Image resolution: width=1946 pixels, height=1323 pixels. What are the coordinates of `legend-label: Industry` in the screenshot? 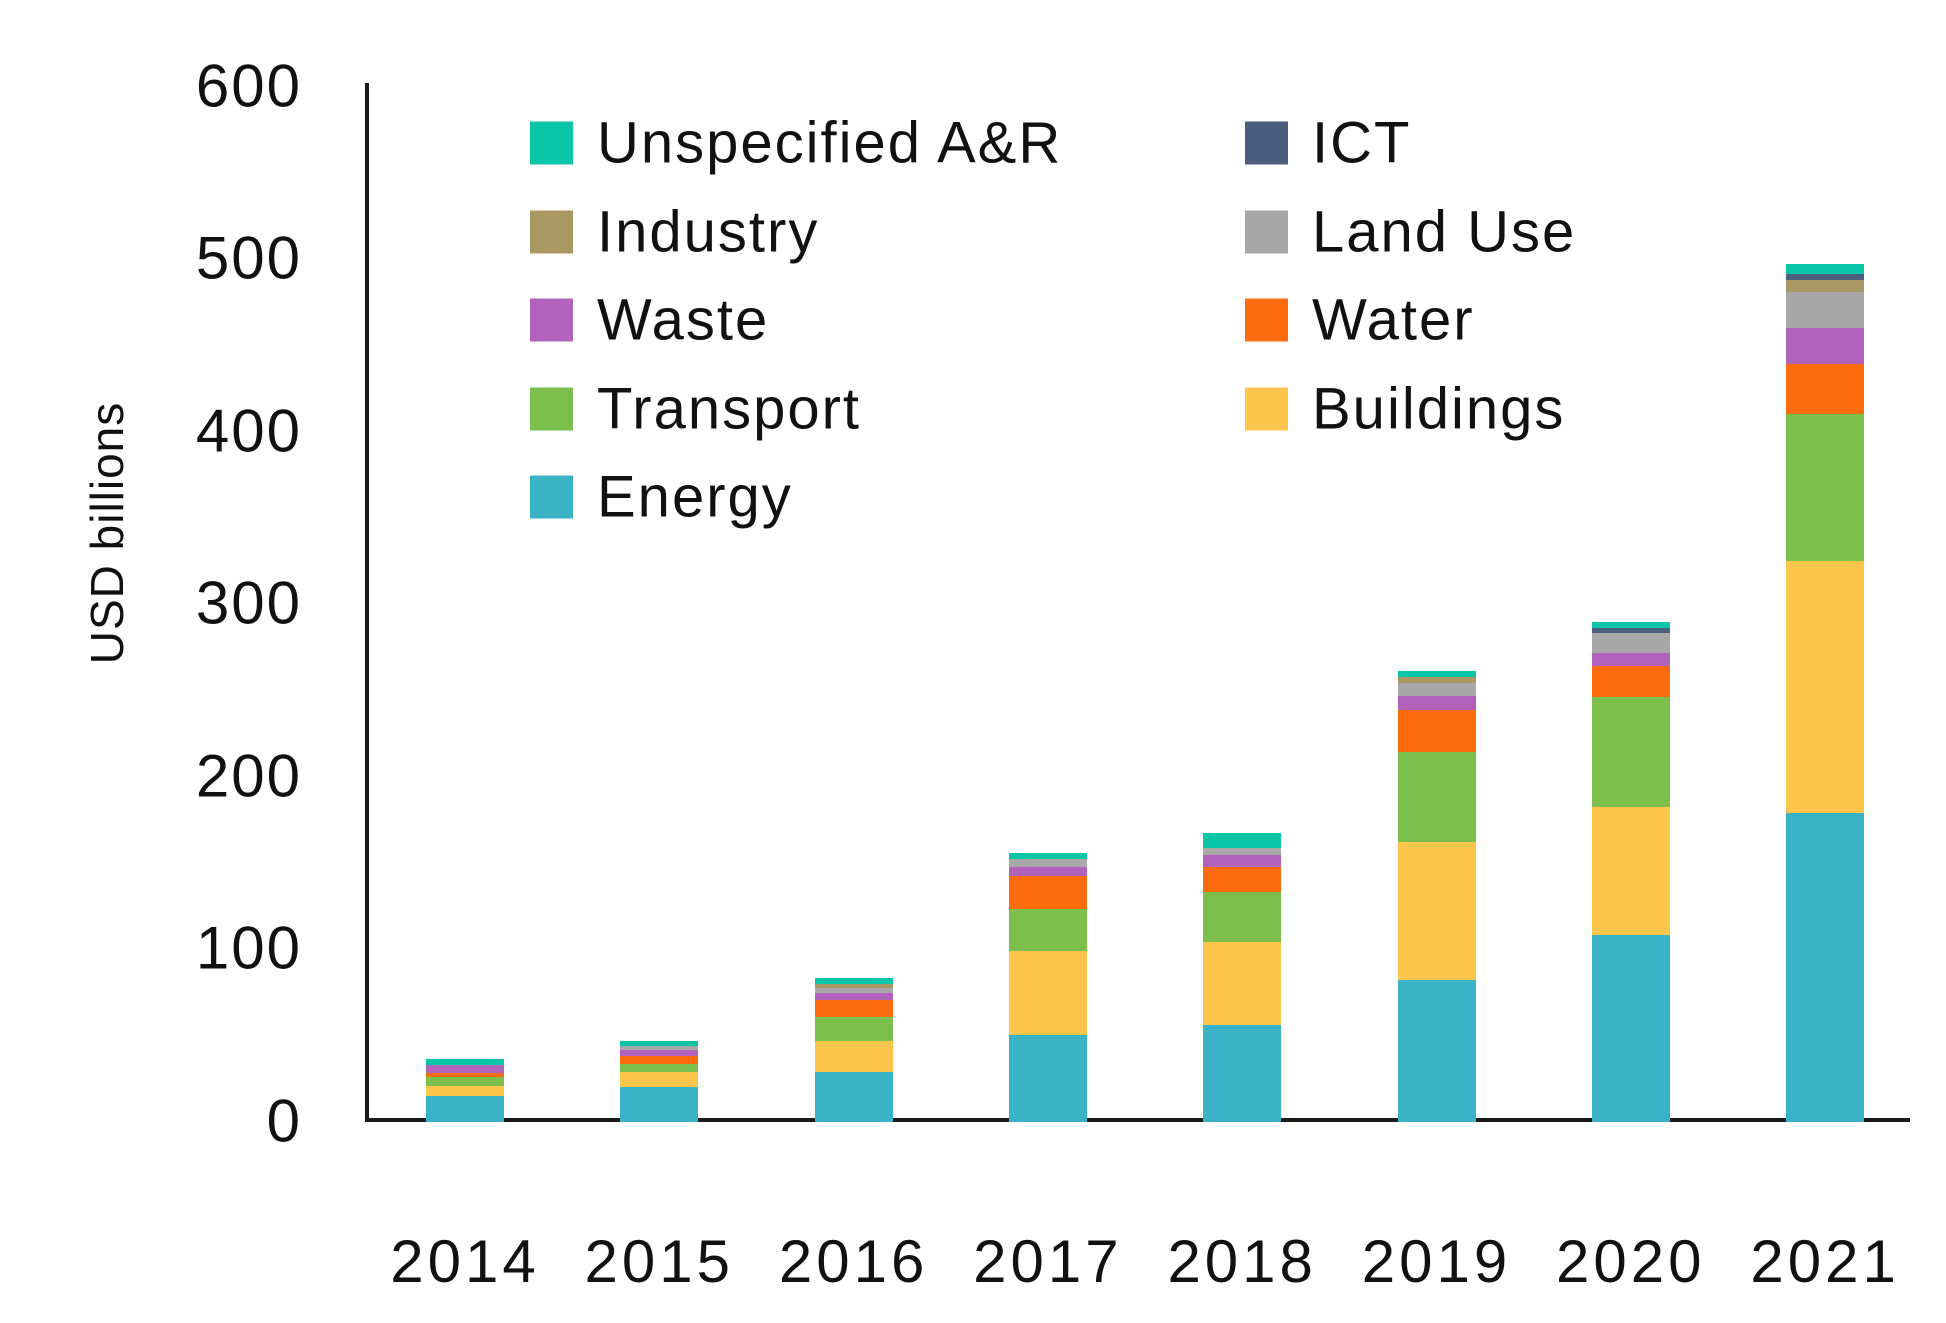 It's located at (708, 231).